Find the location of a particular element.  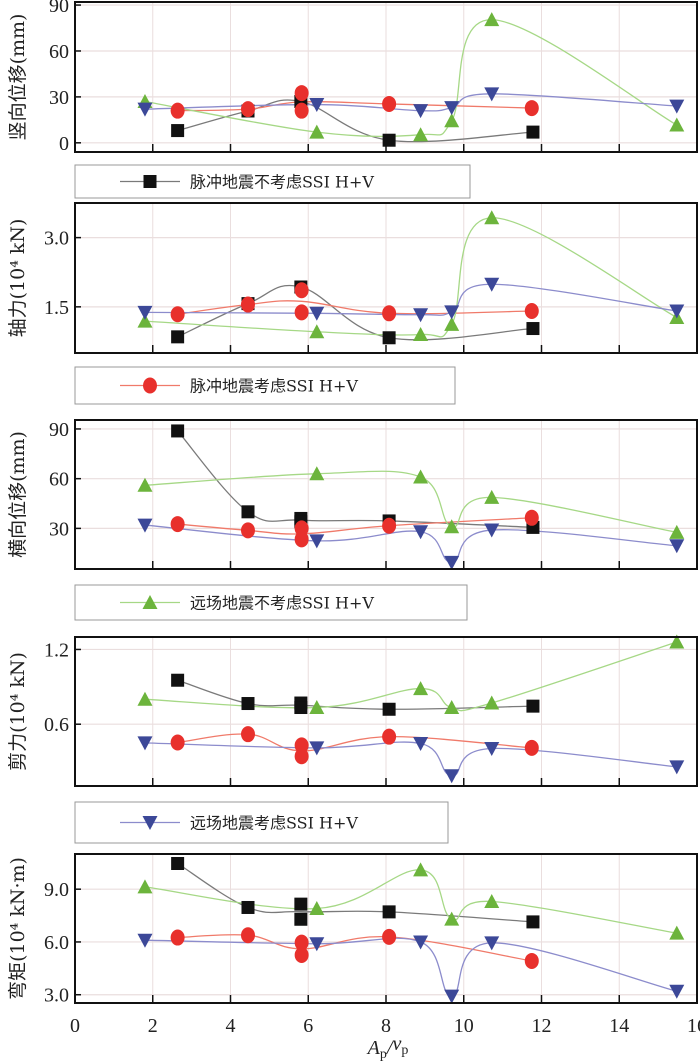

y-tick-label: 9.0 is located at coordinates (56, 890).